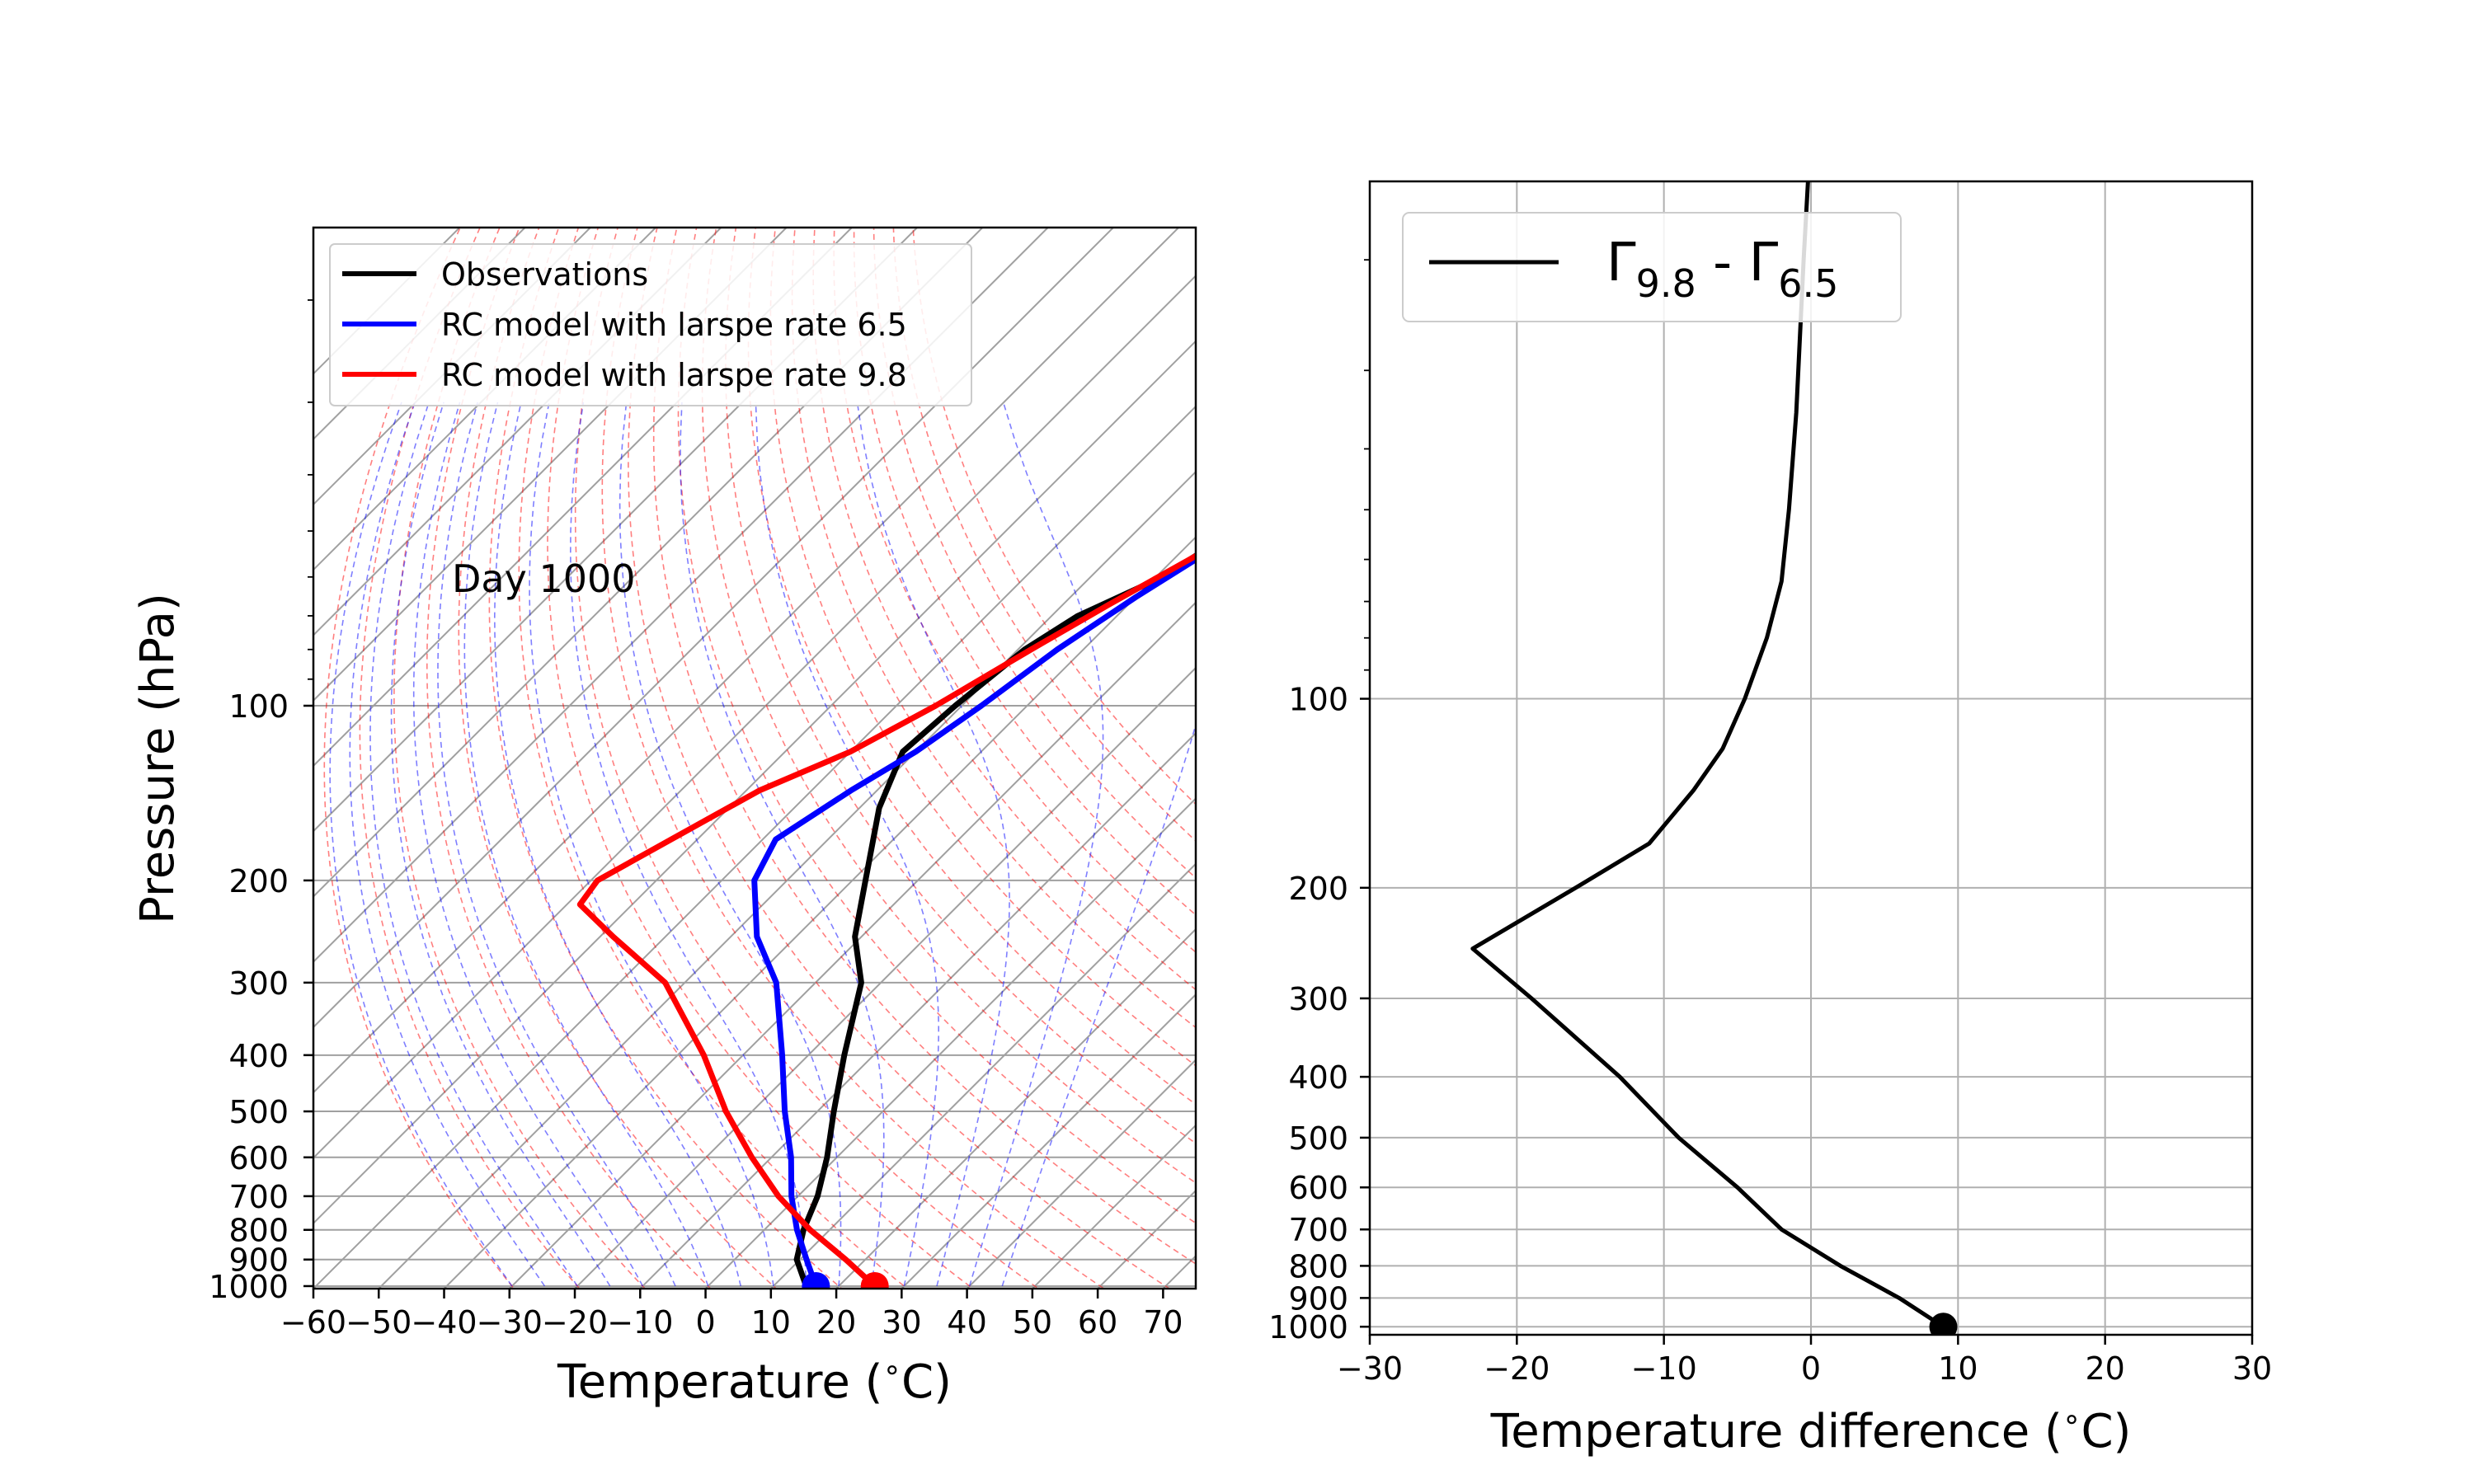  Describe the element at coordinates (249, 1287) in the screenshot. I see `skewt-y-tick-label: 1000` at that location.